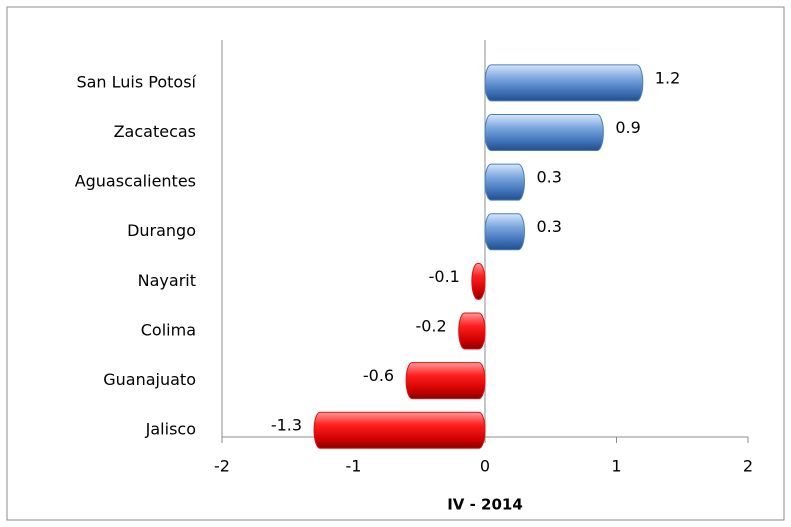 This screenshot has height=527, width=791. I want to click on data-label: -0.6, so click(378, 375).